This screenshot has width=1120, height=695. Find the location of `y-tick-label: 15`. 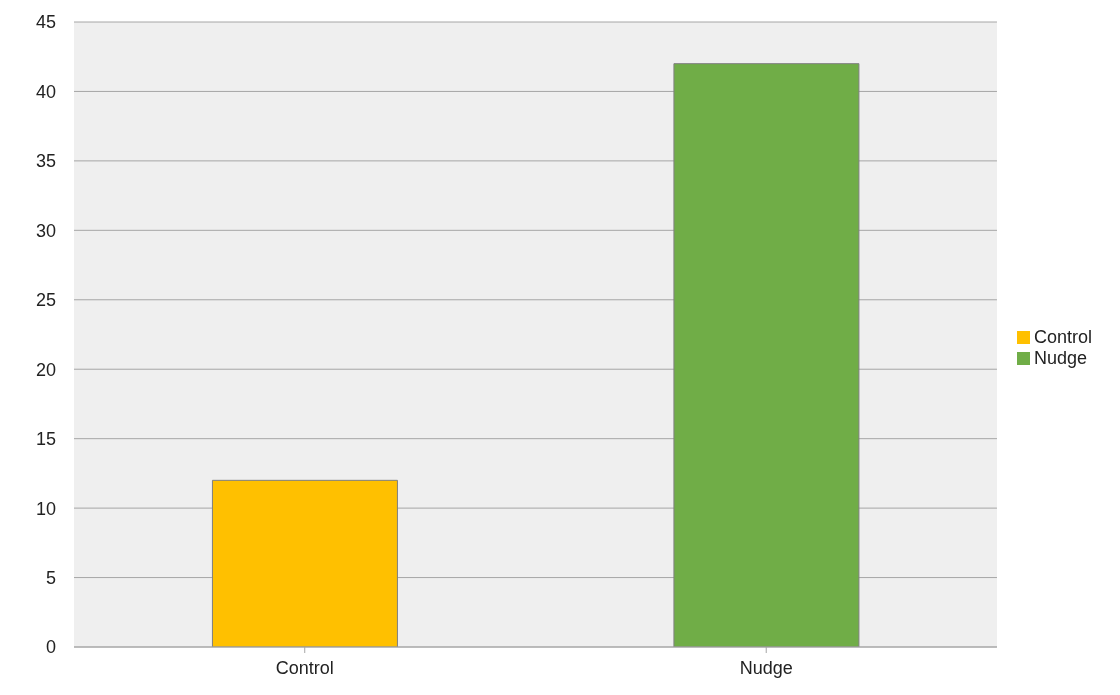

y-tick-label: 15 is located at coordinates (45, 439).